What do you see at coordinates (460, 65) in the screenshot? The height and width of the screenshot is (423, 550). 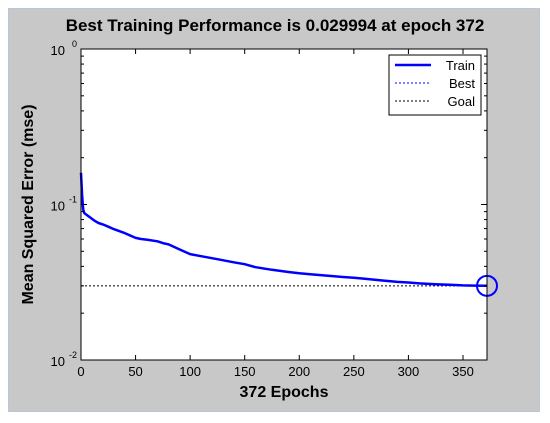 I see `legend-label-train: Train` at bounding box center [460, 65].